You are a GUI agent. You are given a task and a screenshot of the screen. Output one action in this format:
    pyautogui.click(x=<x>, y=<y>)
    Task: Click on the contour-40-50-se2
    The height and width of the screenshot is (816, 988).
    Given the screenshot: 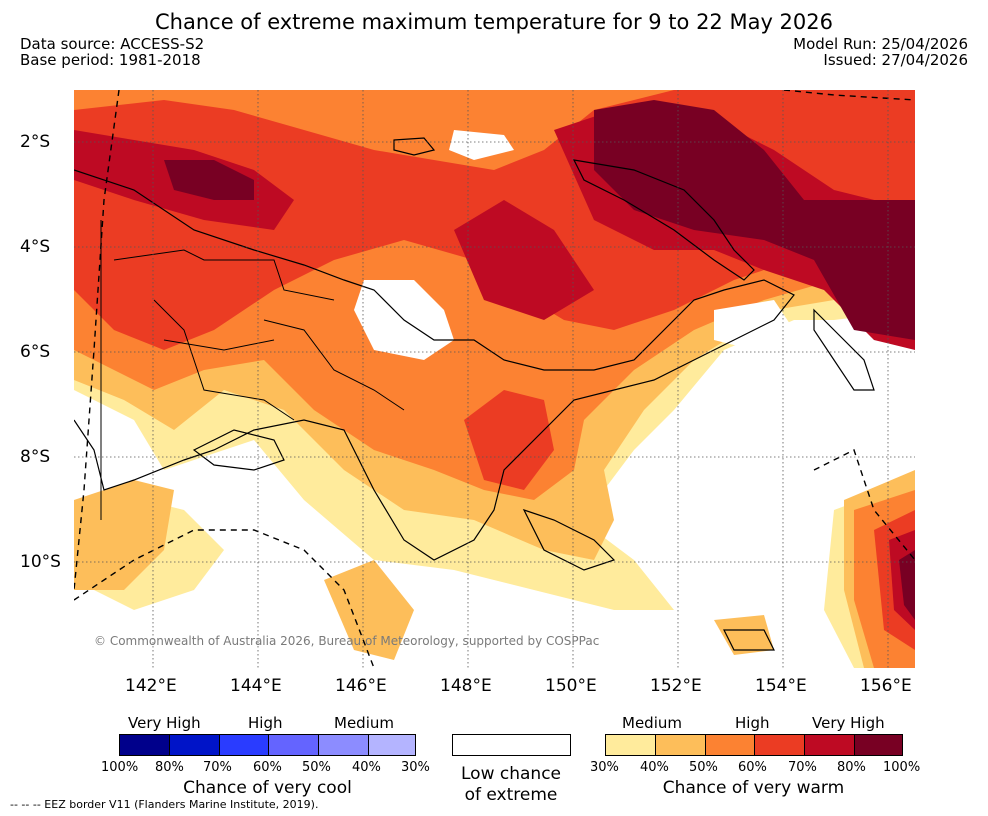 What is the action you would take?
    pyautogui.click(x=369, y=610)
    